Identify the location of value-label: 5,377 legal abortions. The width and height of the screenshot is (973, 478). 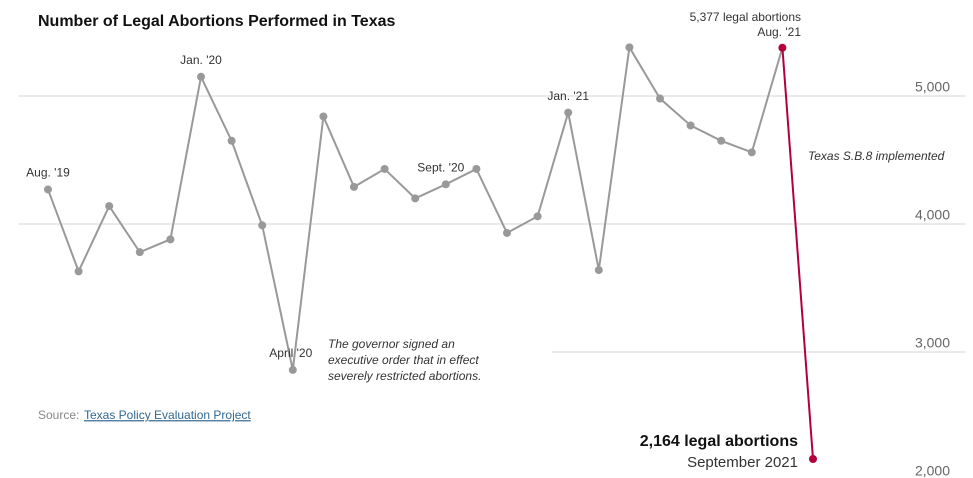
(745, 17).